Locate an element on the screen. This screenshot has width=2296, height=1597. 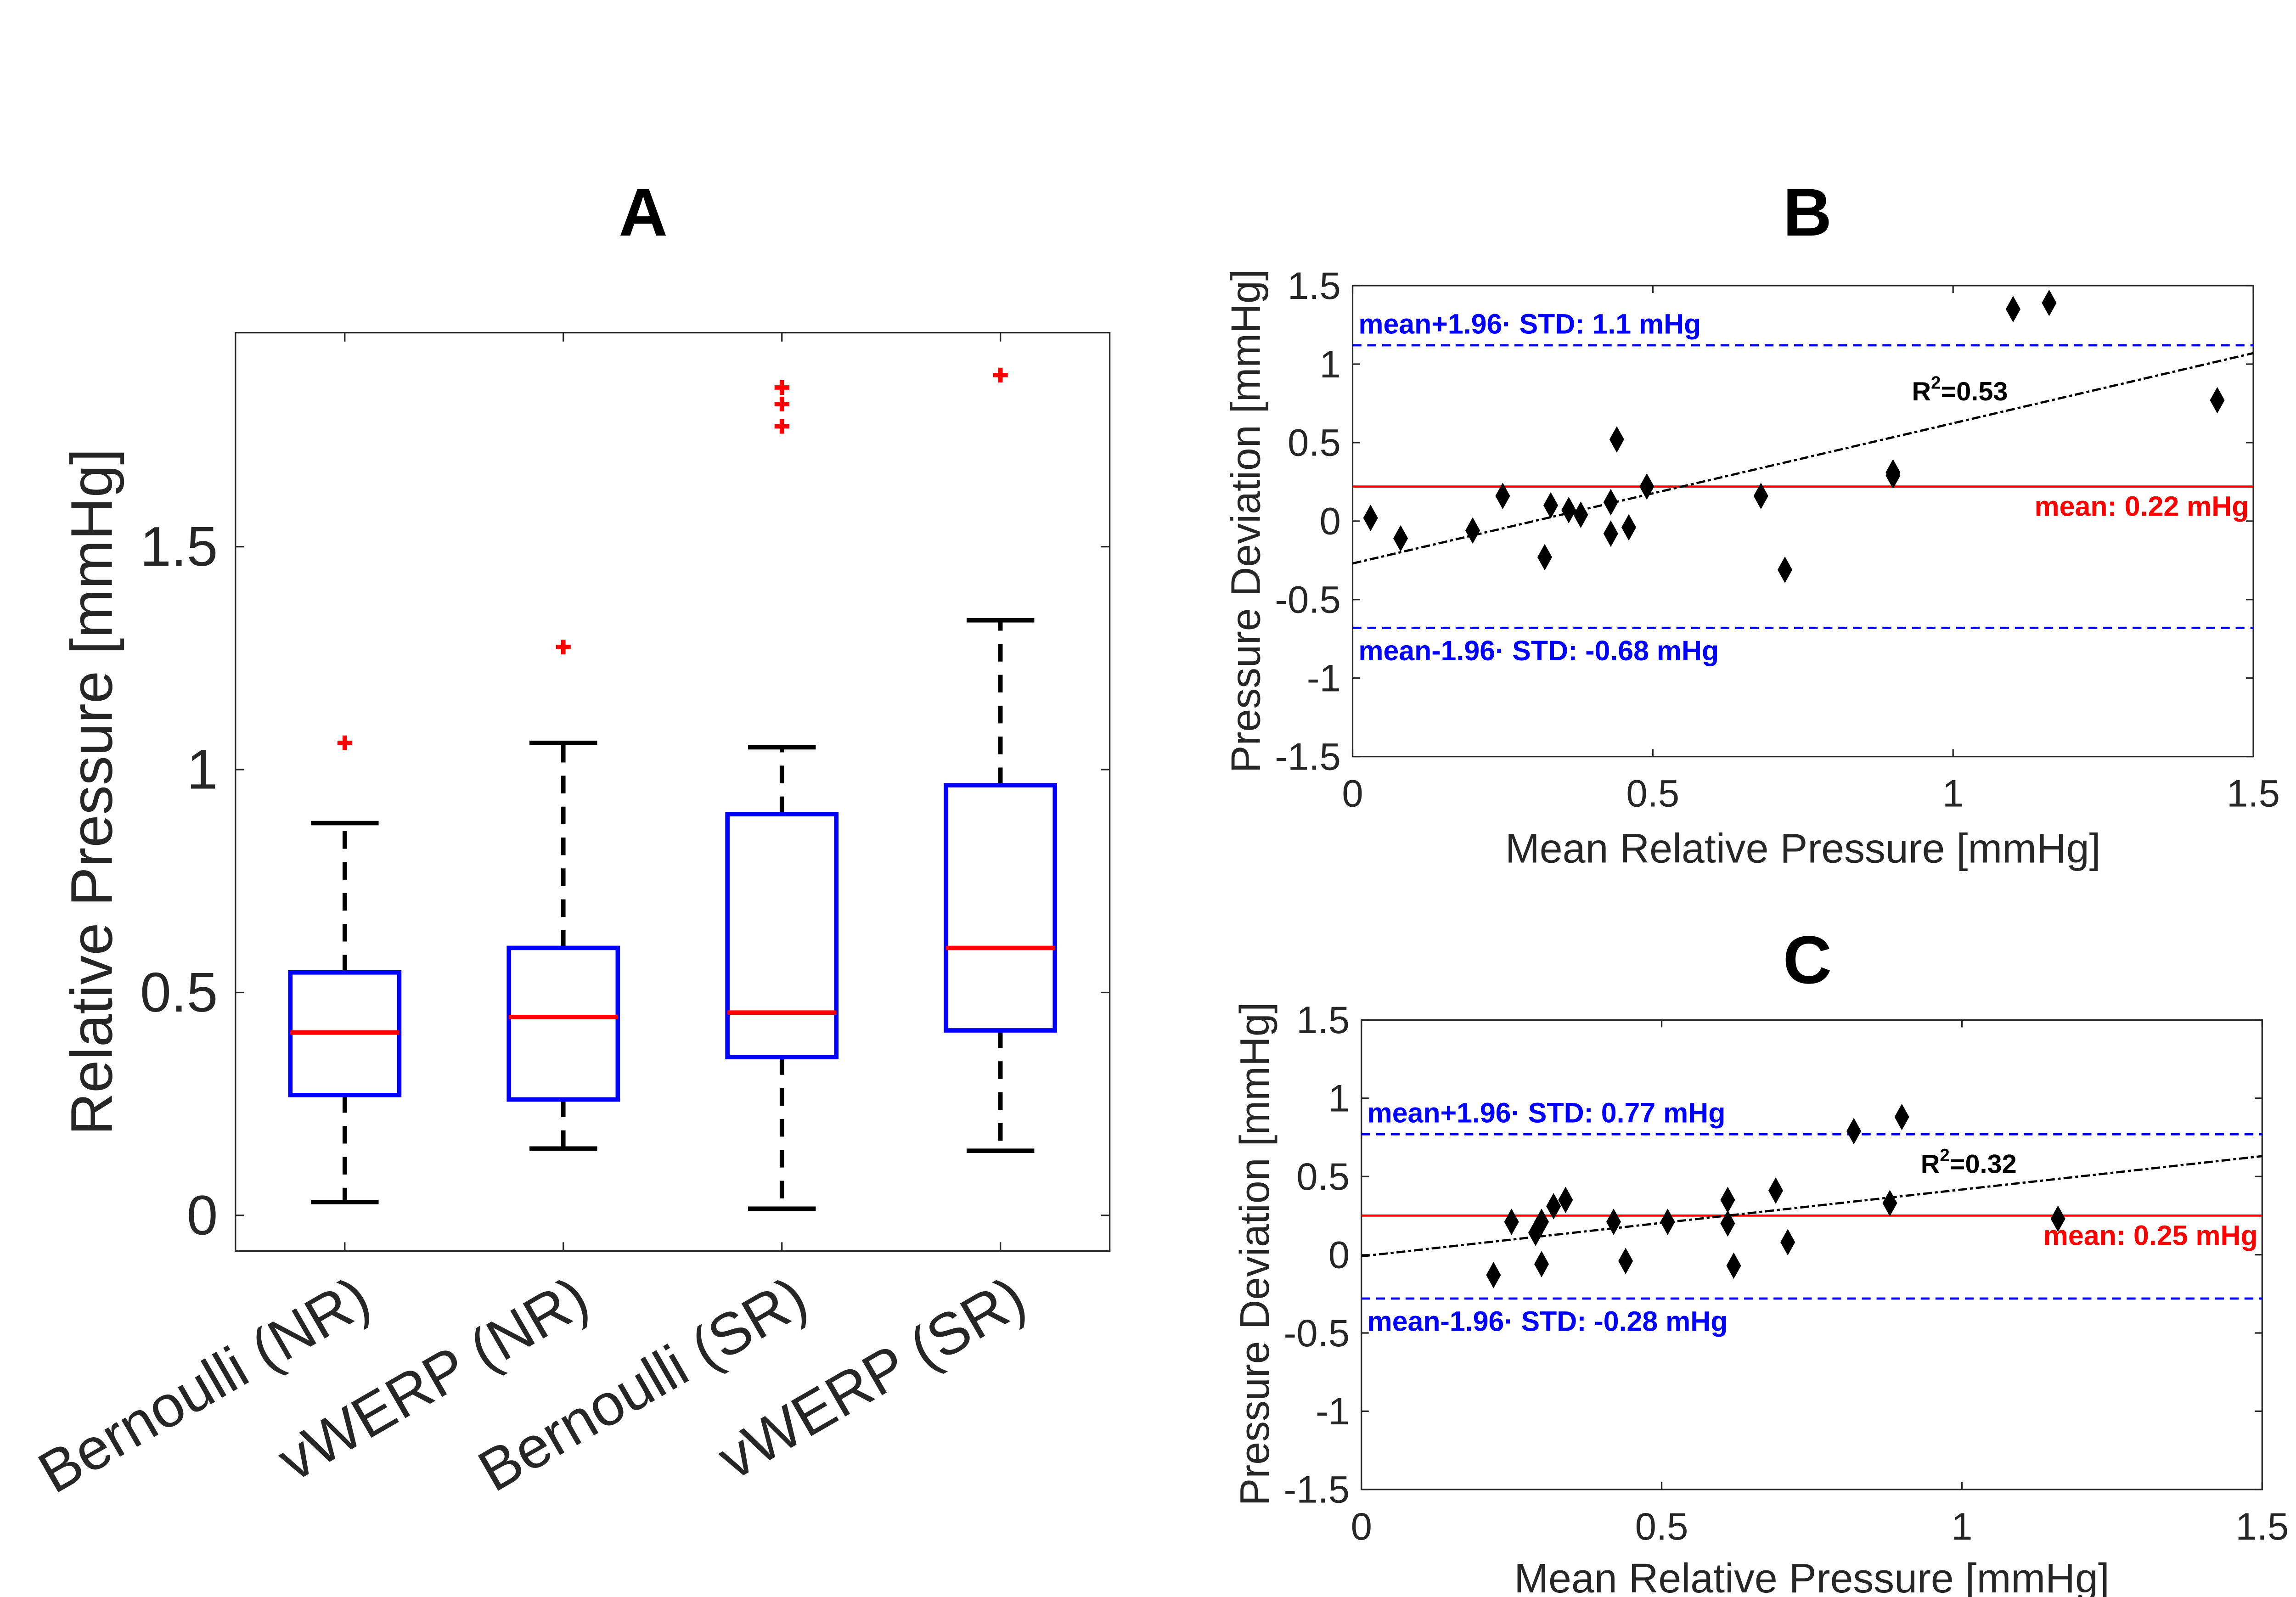
mean-label: mean: 0.22 mHg is located at coordinates (2142, 506).